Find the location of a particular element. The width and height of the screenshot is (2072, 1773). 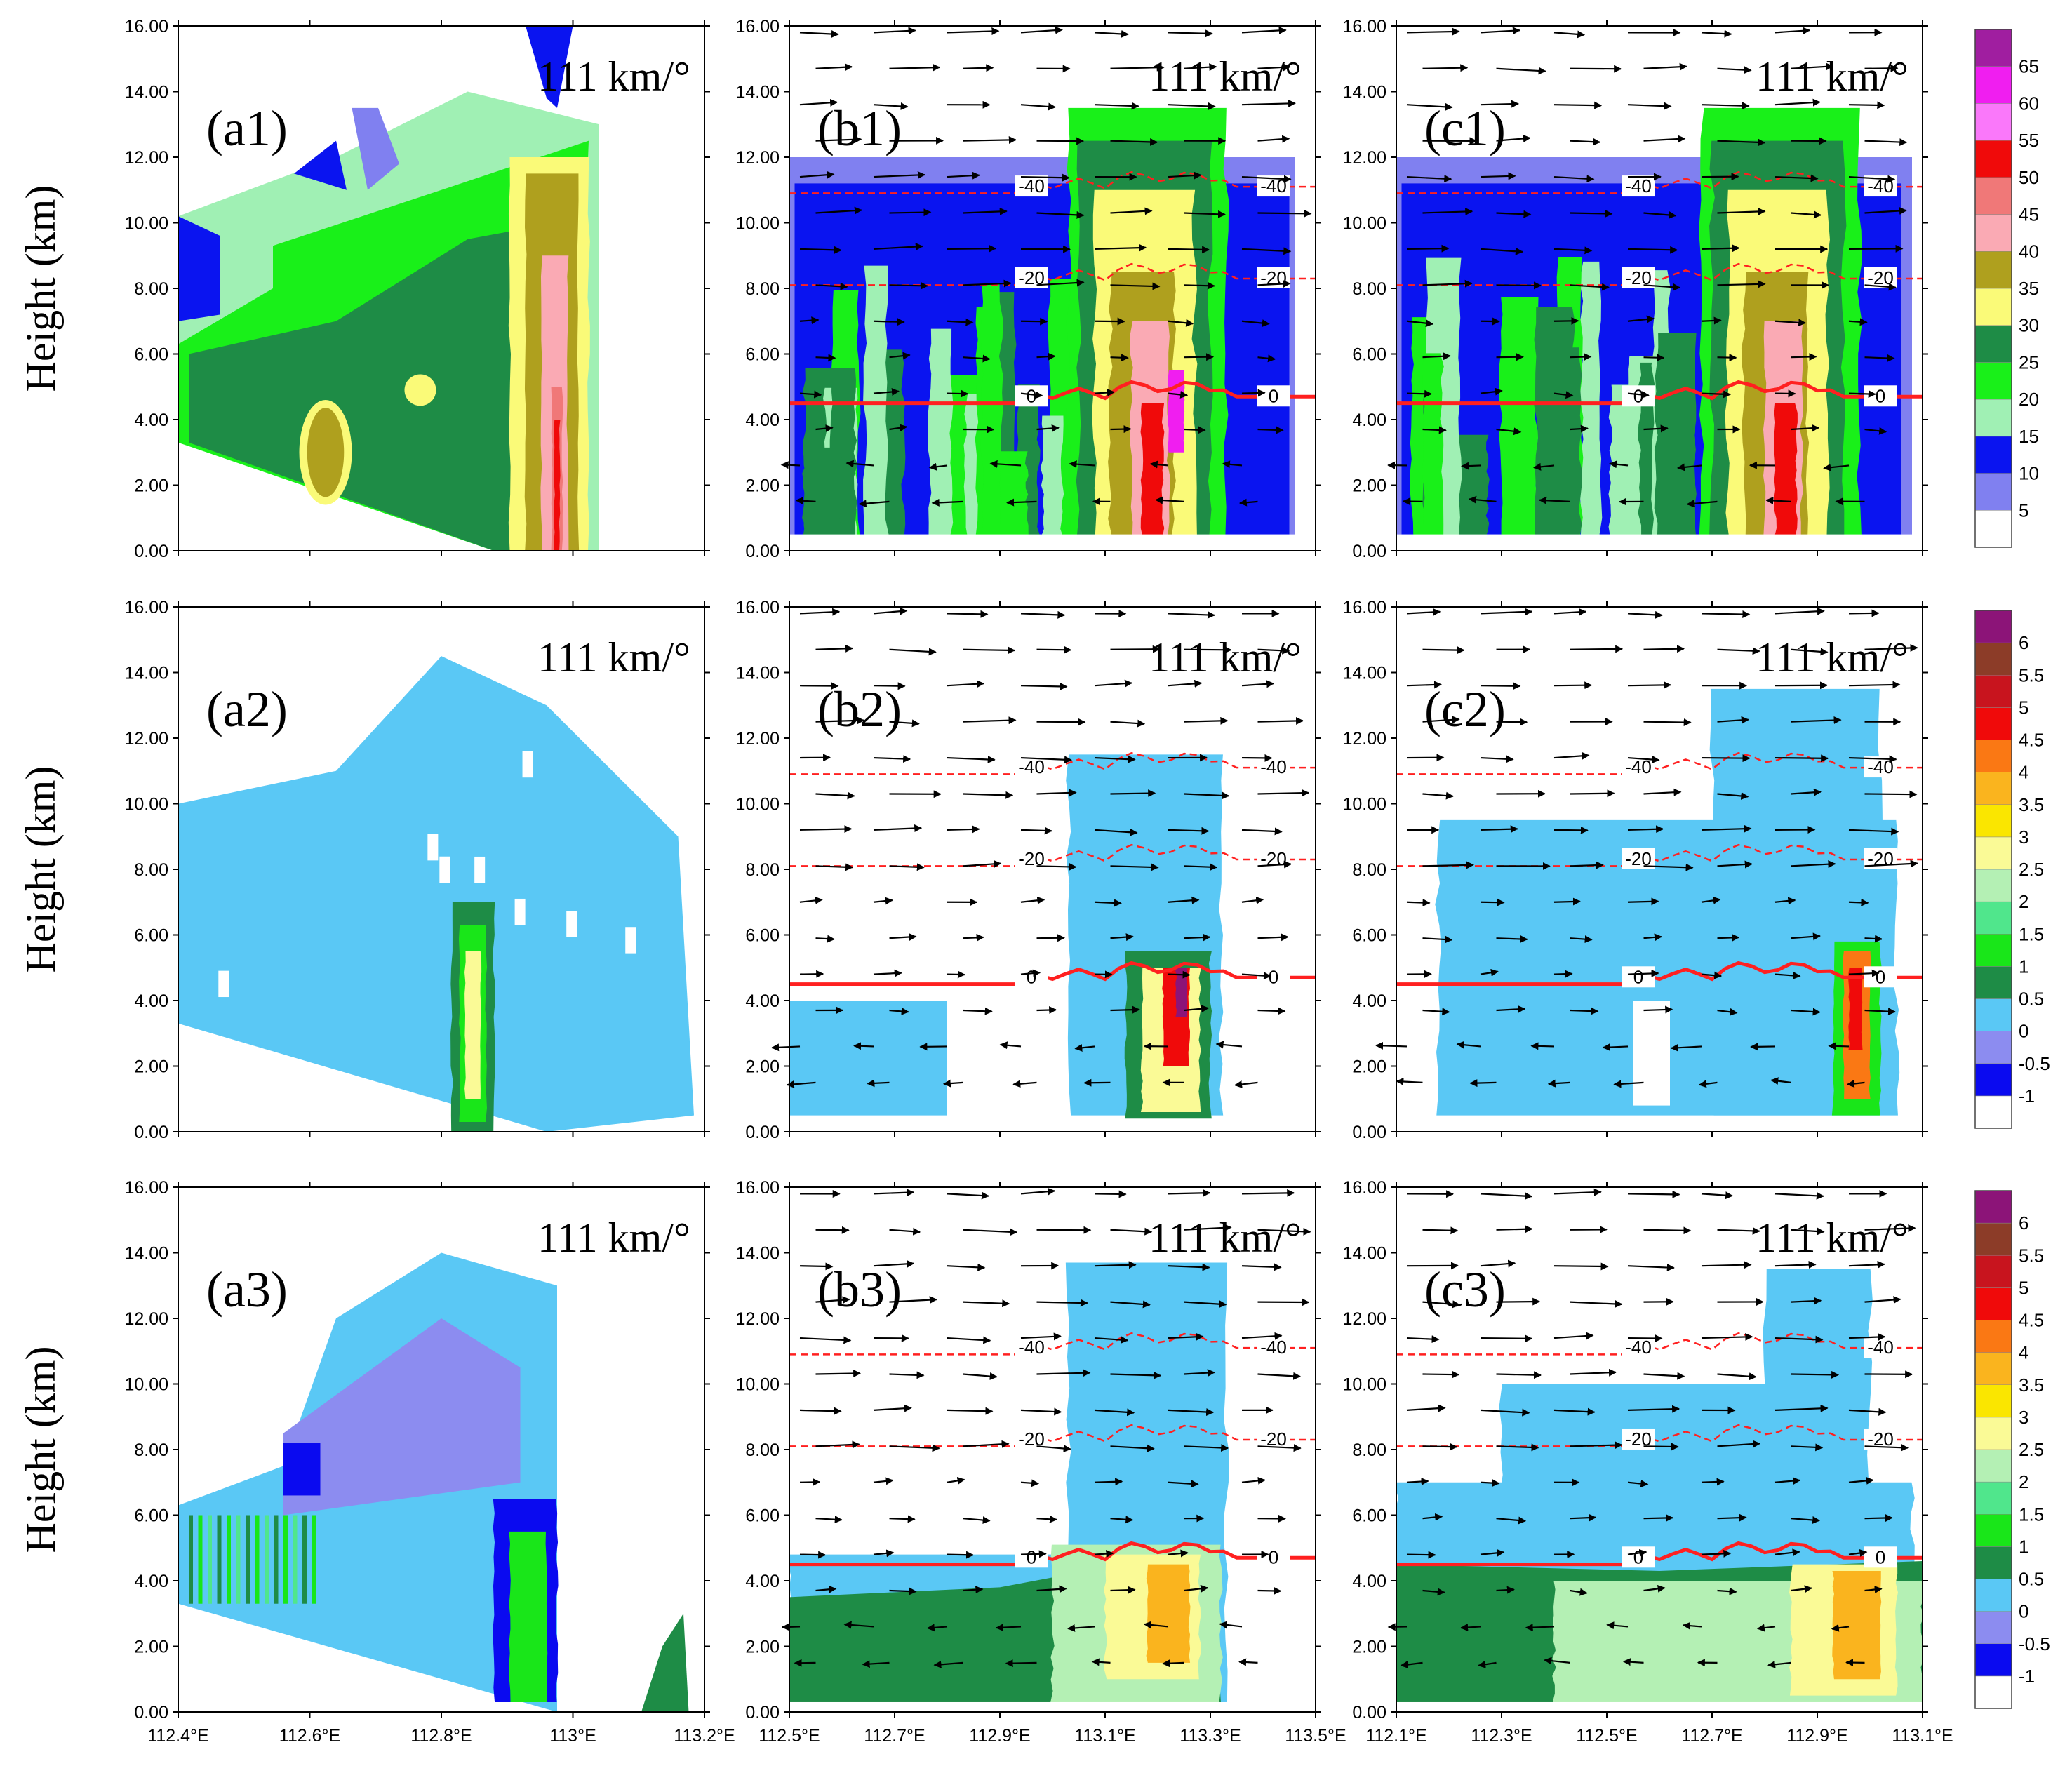

y-tick-label: 8.00 is located at coordinates (151, 289).